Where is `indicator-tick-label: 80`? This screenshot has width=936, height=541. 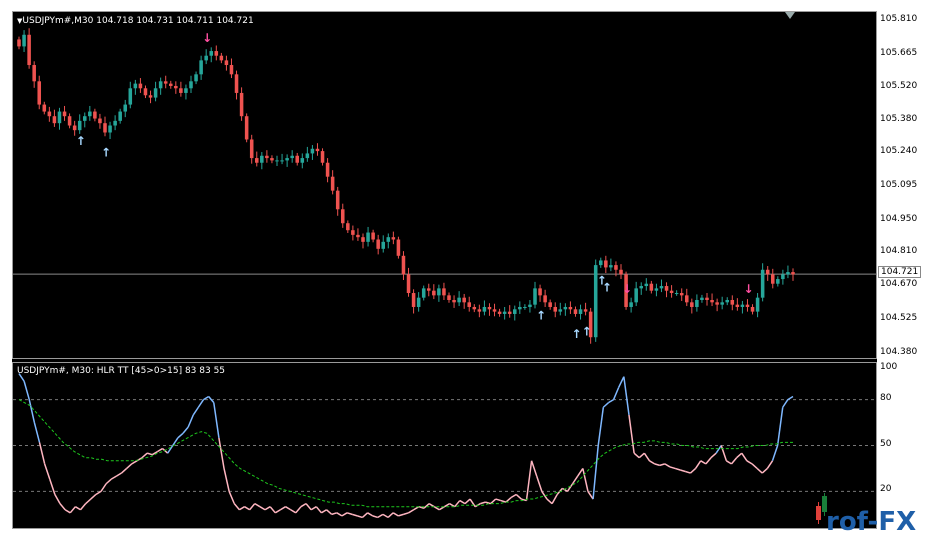
indicator-tick-label: 80 is located at coordinates (886, 397).